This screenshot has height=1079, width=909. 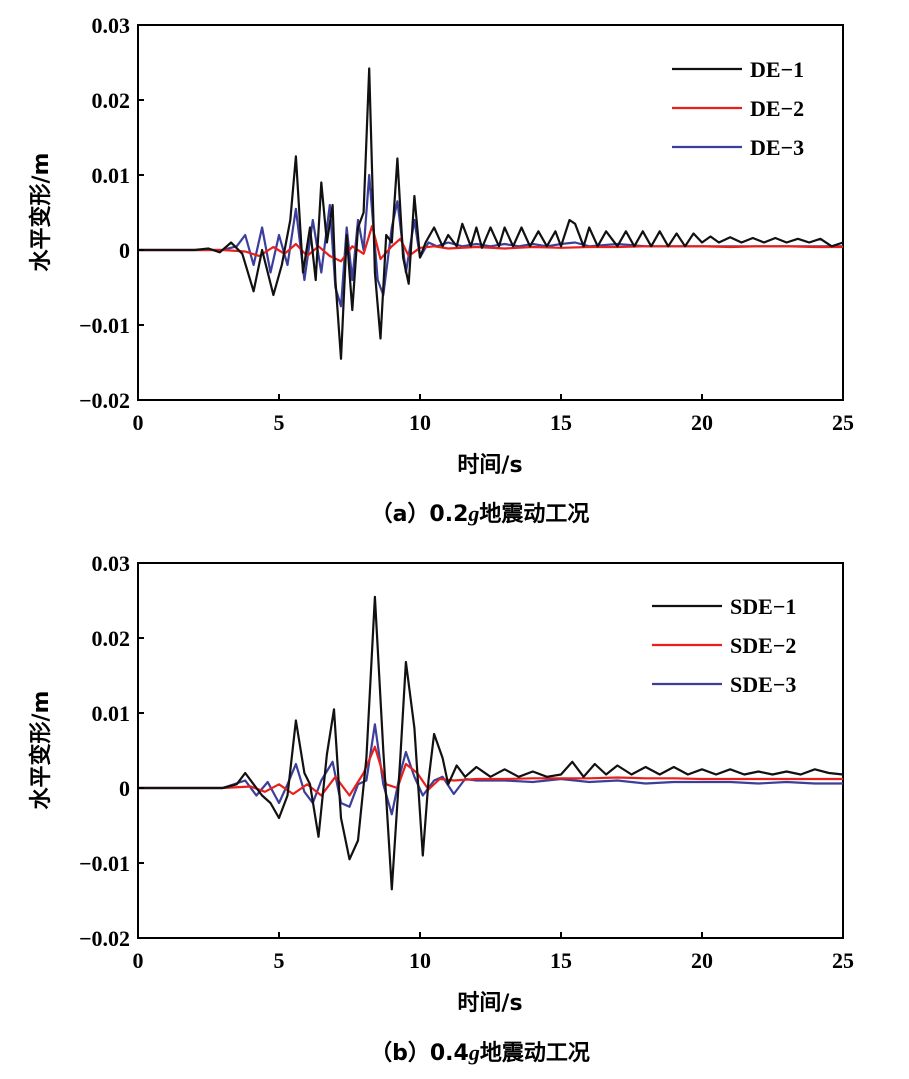 What do you see at coordinates (777, 108) in the screenshot?
I see `legend-label: DE−2` at bounding box center [777, 108].